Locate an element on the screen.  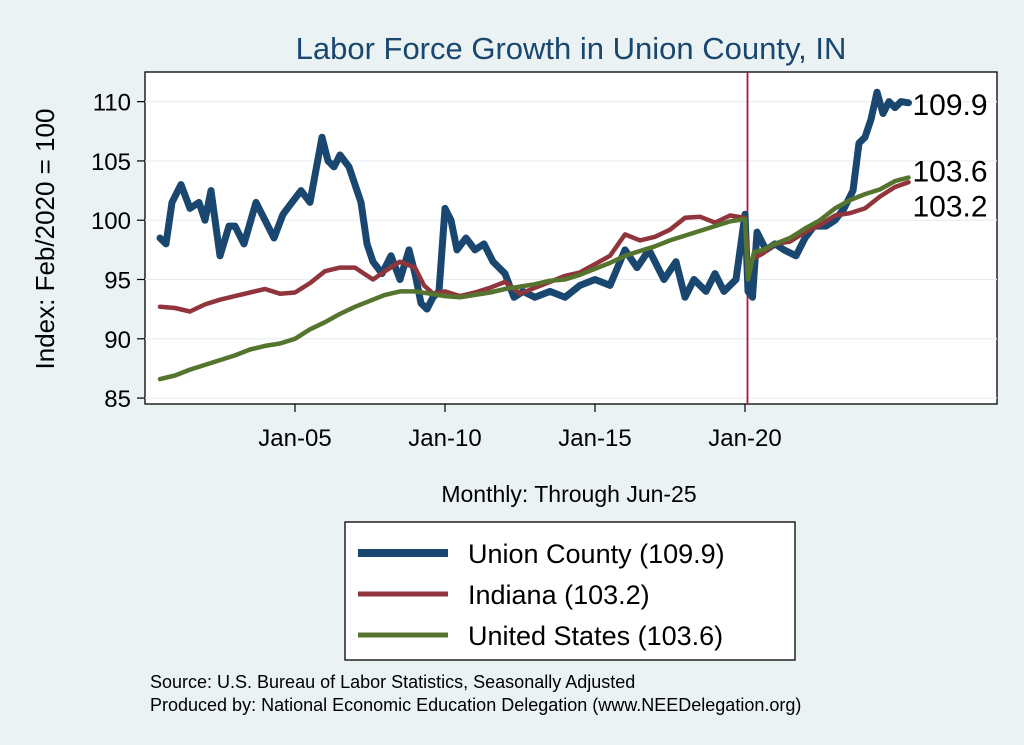
y-axis: 85 90 95 100 105 110 is located at coordinates (118, 251).